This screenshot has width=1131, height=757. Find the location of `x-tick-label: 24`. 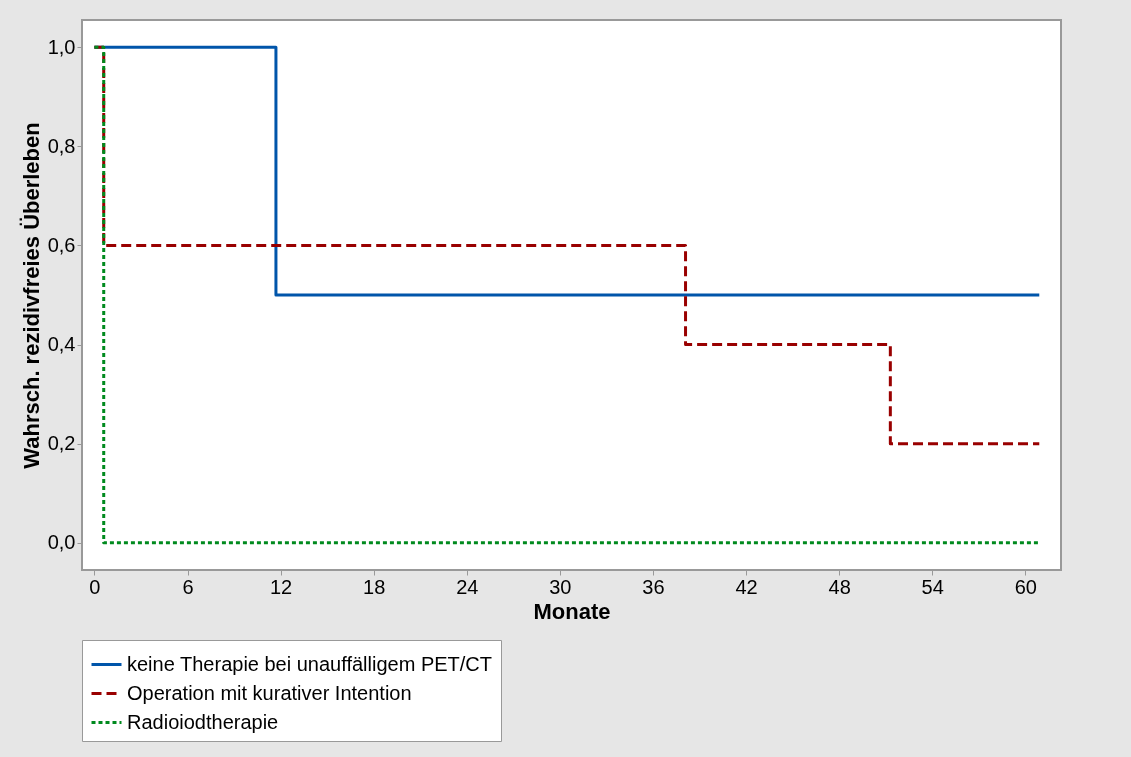

x-tick-label: 24 is located at coordinates (467, 586).